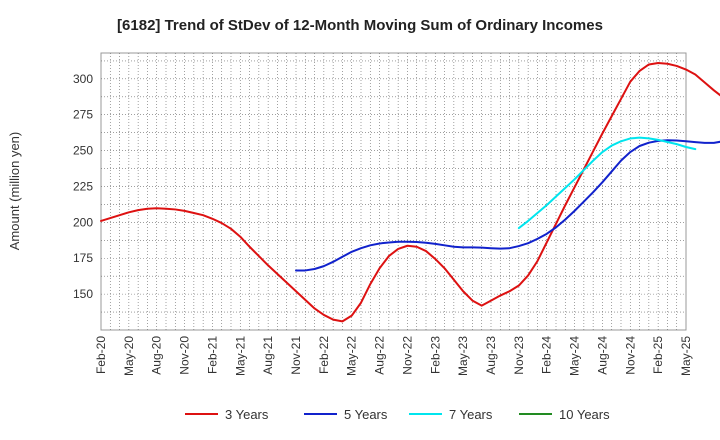 Image resolution: width=720 pixels, height=440 pixels. Describe the element at coordinates (658, 355) in the screenshot. I see `x-tick-label: Feb-25` at that location.